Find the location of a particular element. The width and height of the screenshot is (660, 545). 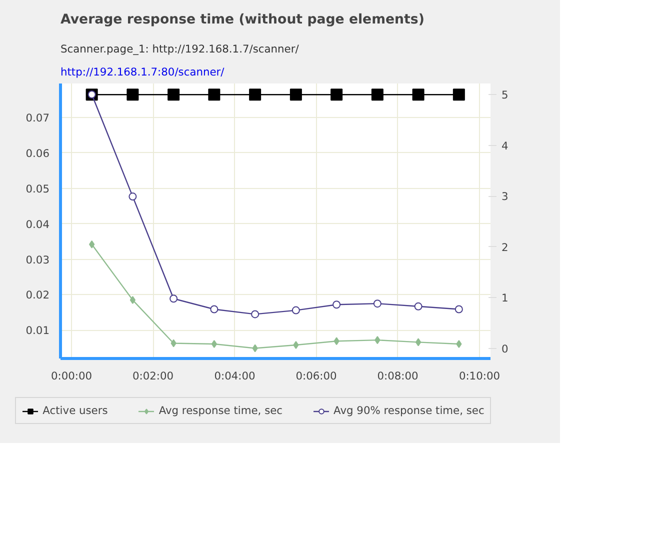

chart-title: Average response time (without page elements) is located at coordinates (242, 20).